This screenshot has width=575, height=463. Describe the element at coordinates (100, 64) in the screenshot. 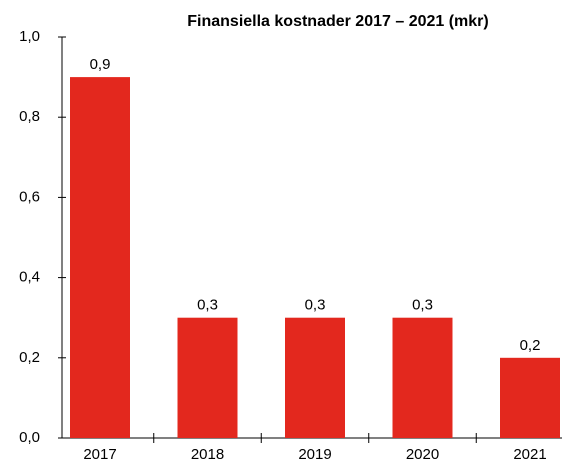

I see `value-label: 0,9` at that location.